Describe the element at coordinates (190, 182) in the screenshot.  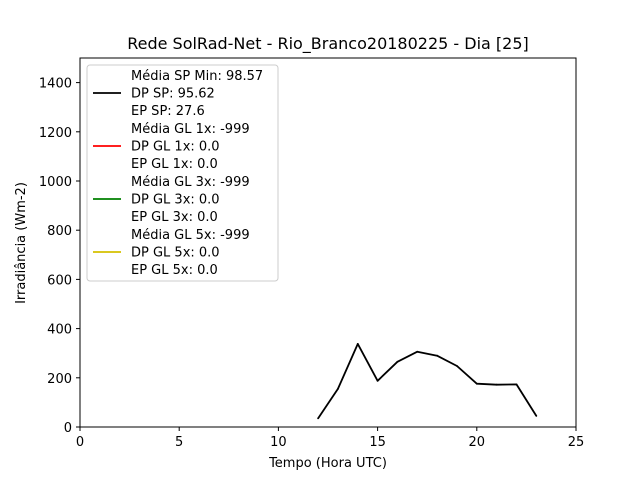
I see `legend-label: Média GL 3x: -999` at that location.